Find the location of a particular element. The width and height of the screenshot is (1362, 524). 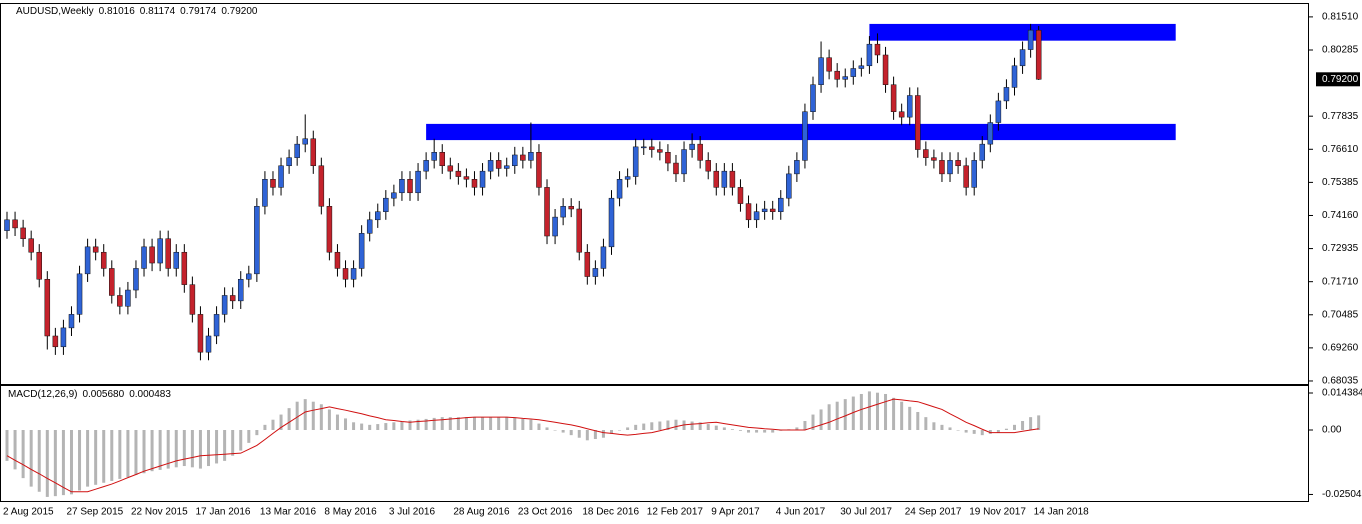

x-tick-label: 14 Jan 2018 is located at coordinates (1061, 512).